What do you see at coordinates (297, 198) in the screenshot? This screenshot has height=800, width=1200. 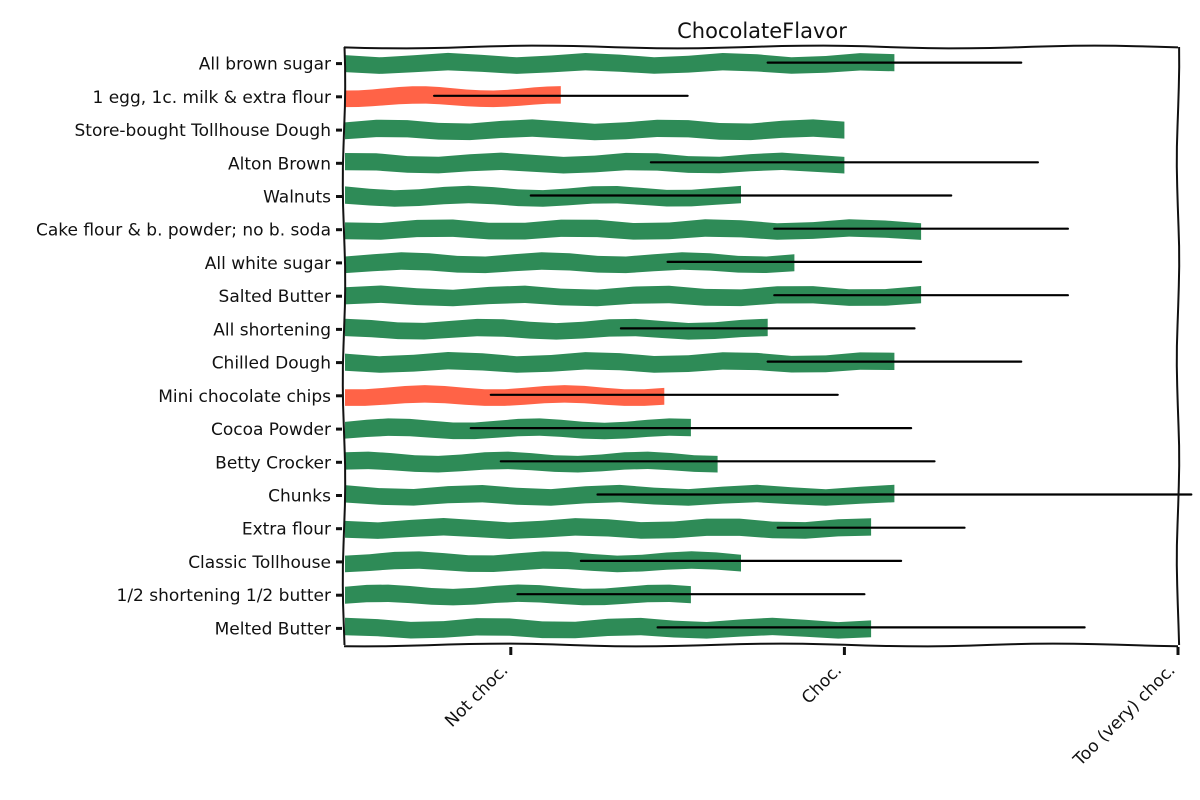 I see `y-tick-label-walnuts: Walnuts` at bounding box center [297, 198].